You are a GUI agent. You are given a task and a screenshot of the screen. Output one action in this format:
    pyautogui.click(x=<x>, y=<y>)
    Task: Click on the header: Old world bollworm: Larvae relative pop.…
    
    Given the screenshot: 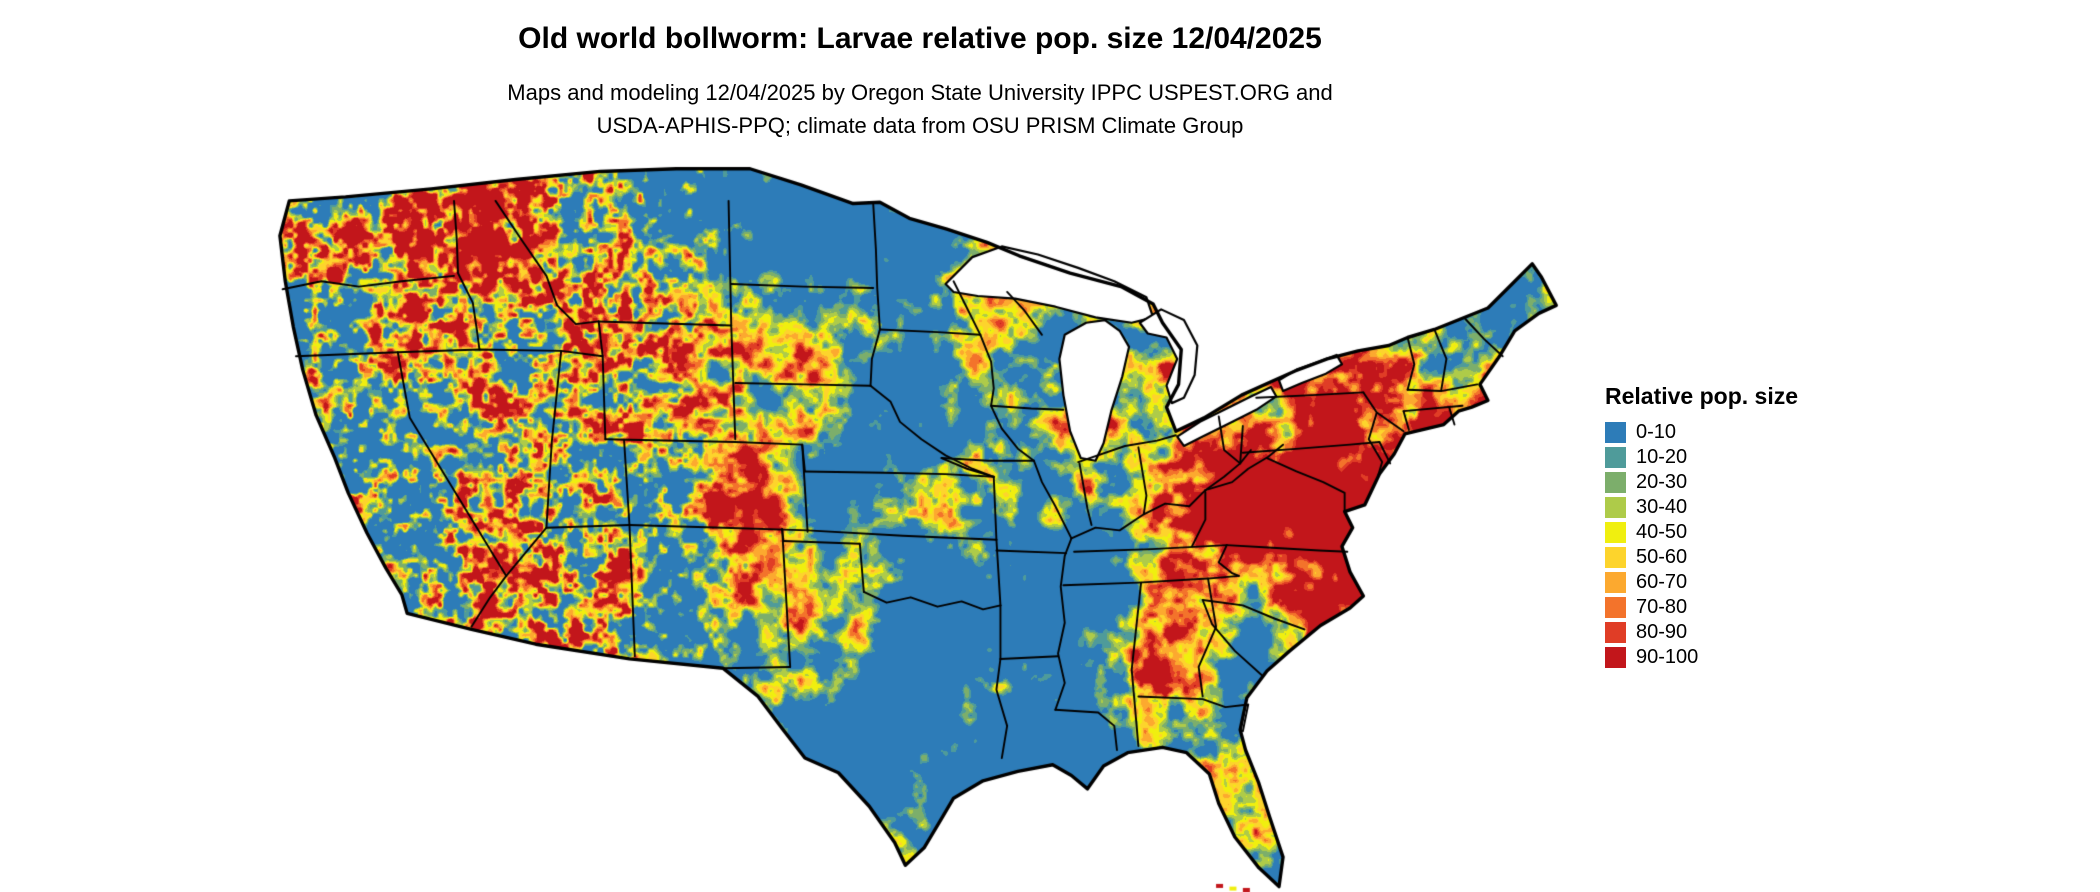 What is the action you would take?
    pyautogui.click(x=920, y=77)
    